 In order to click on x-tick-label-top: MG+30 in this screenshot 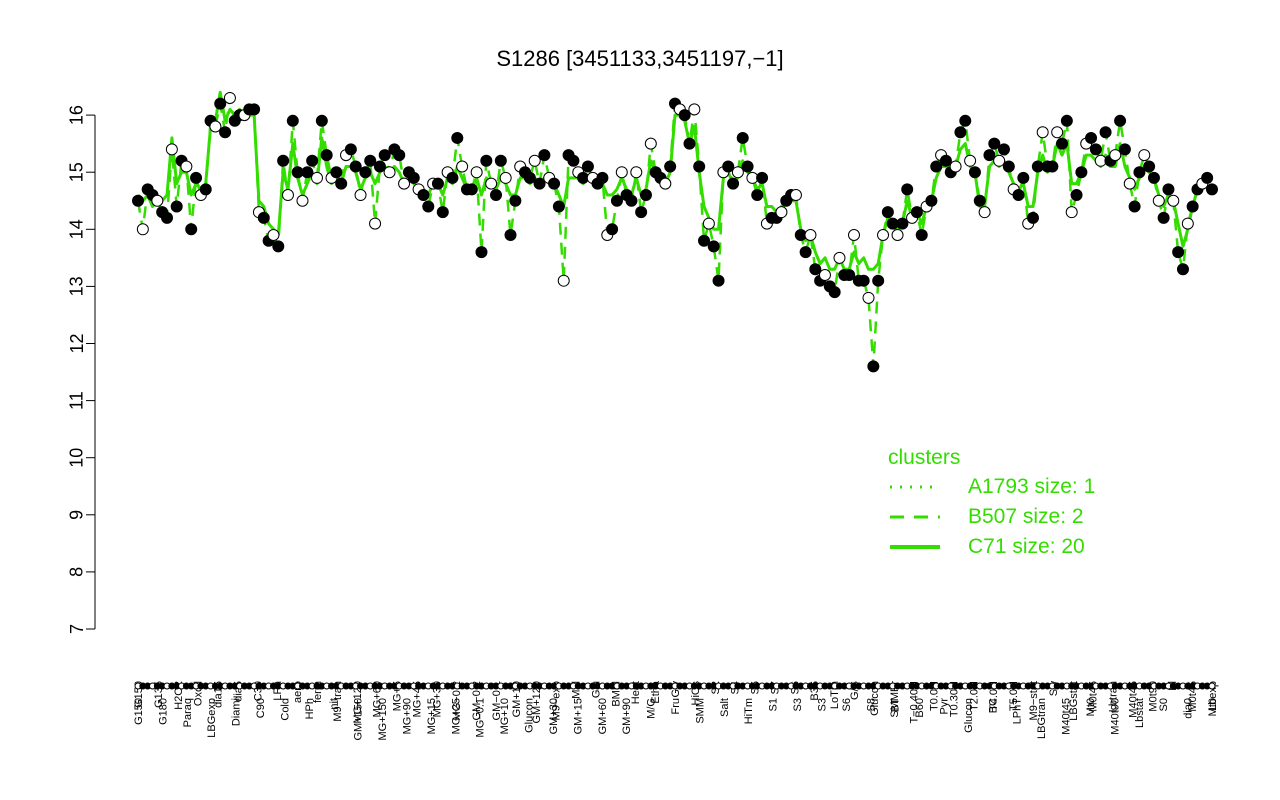, I will do `click(437, 699)`.